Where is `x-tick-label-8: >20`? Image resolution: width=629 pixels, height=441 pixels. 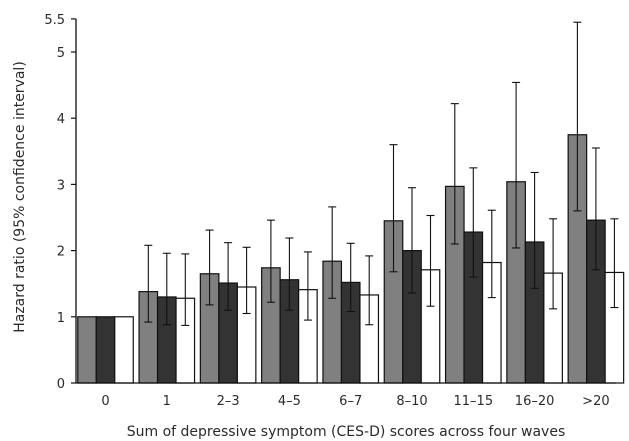 x-tick-label-8: >20 is located at coordinates (595, 401).